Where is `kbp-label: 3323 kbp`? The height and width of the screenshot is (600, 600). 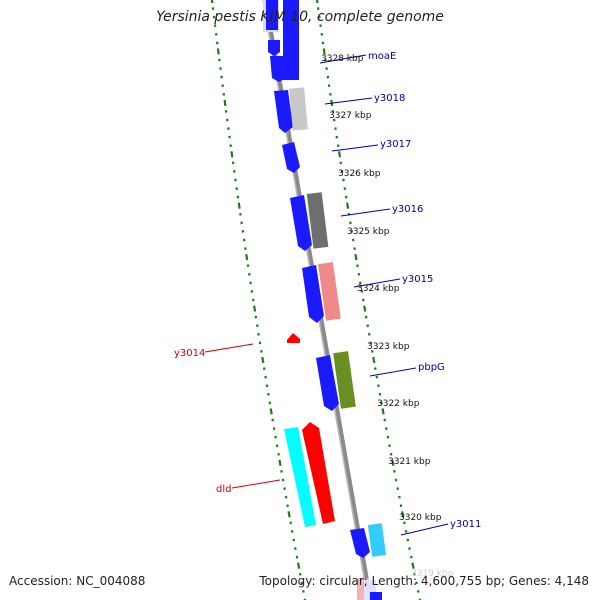
kbp-label: 3323 kbp is located at coordinates (388, 347).